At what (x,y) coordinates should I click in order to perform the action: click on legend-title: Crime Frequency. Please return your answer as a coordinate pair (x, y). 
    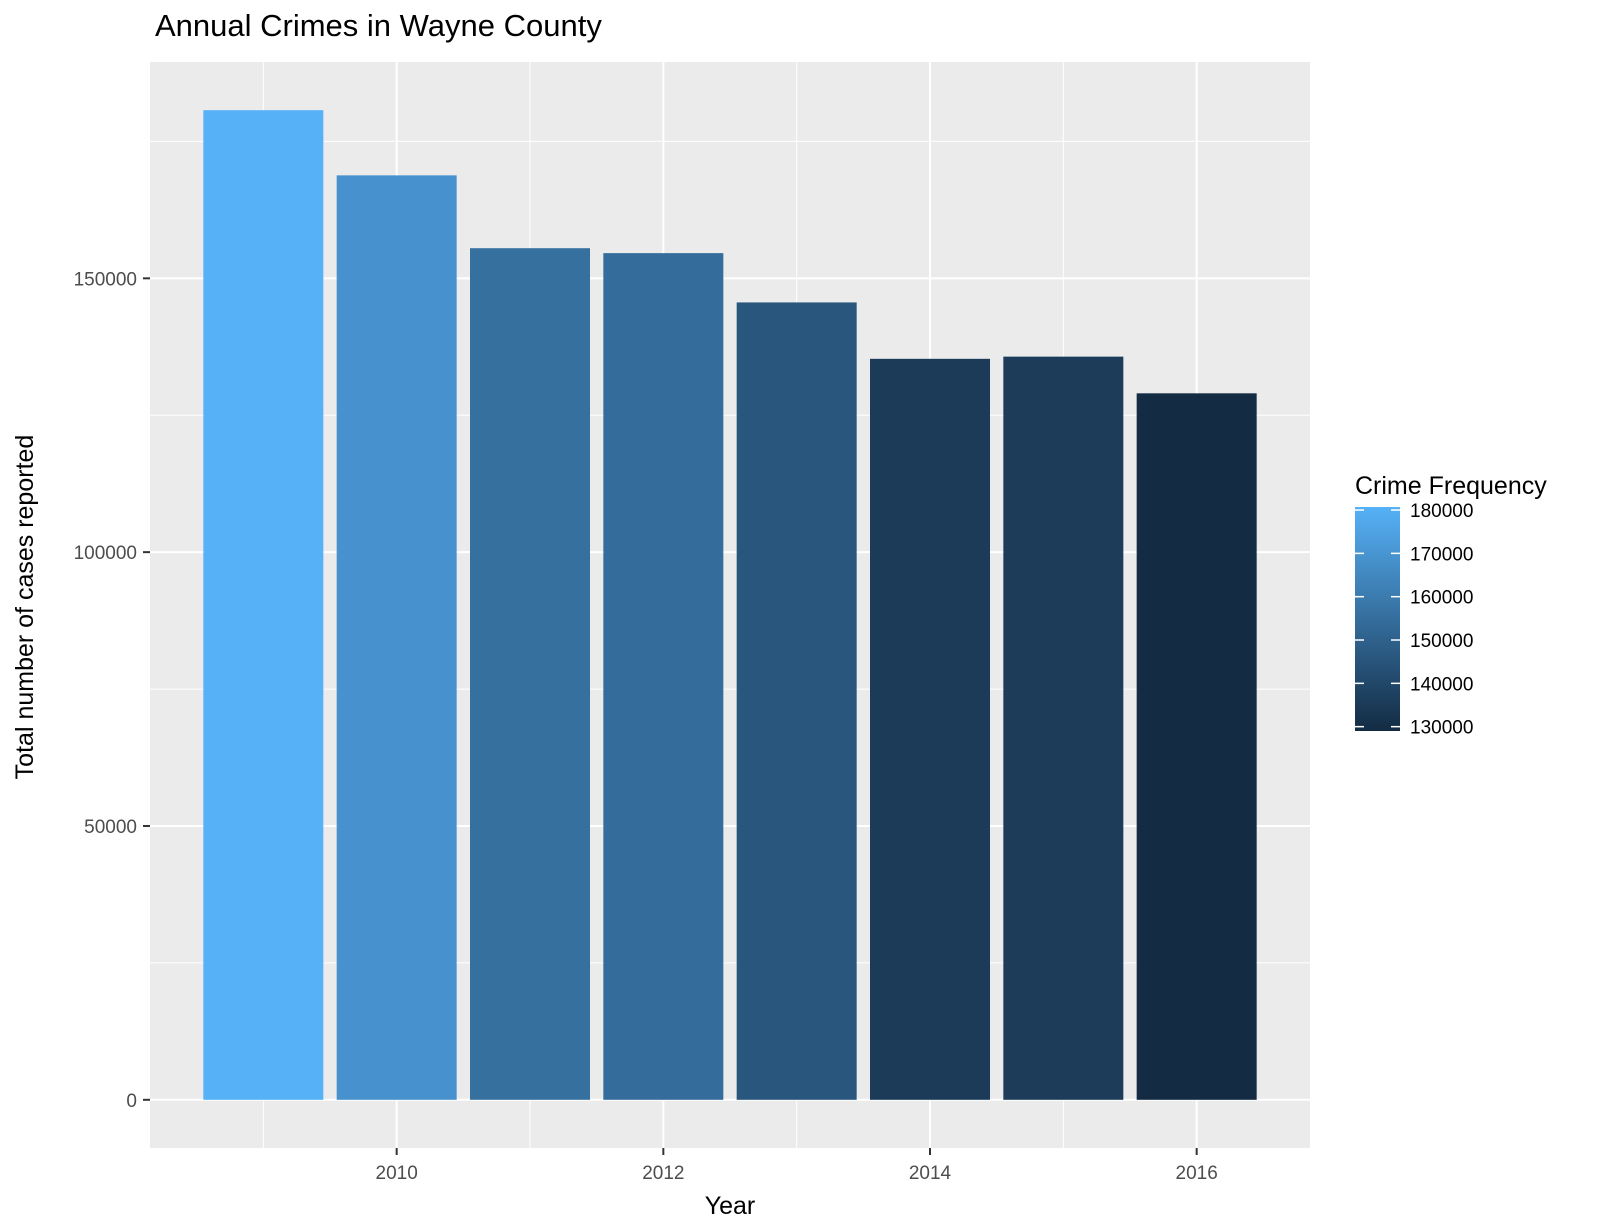
    Looking at the image, I should click on (1451, 486).